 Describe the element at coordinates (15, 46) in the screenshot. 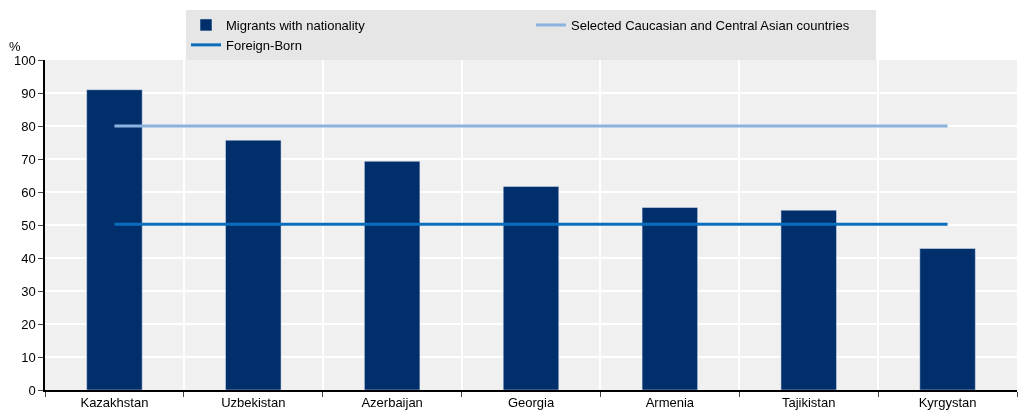

I see `y-axis-title: %` at that location.